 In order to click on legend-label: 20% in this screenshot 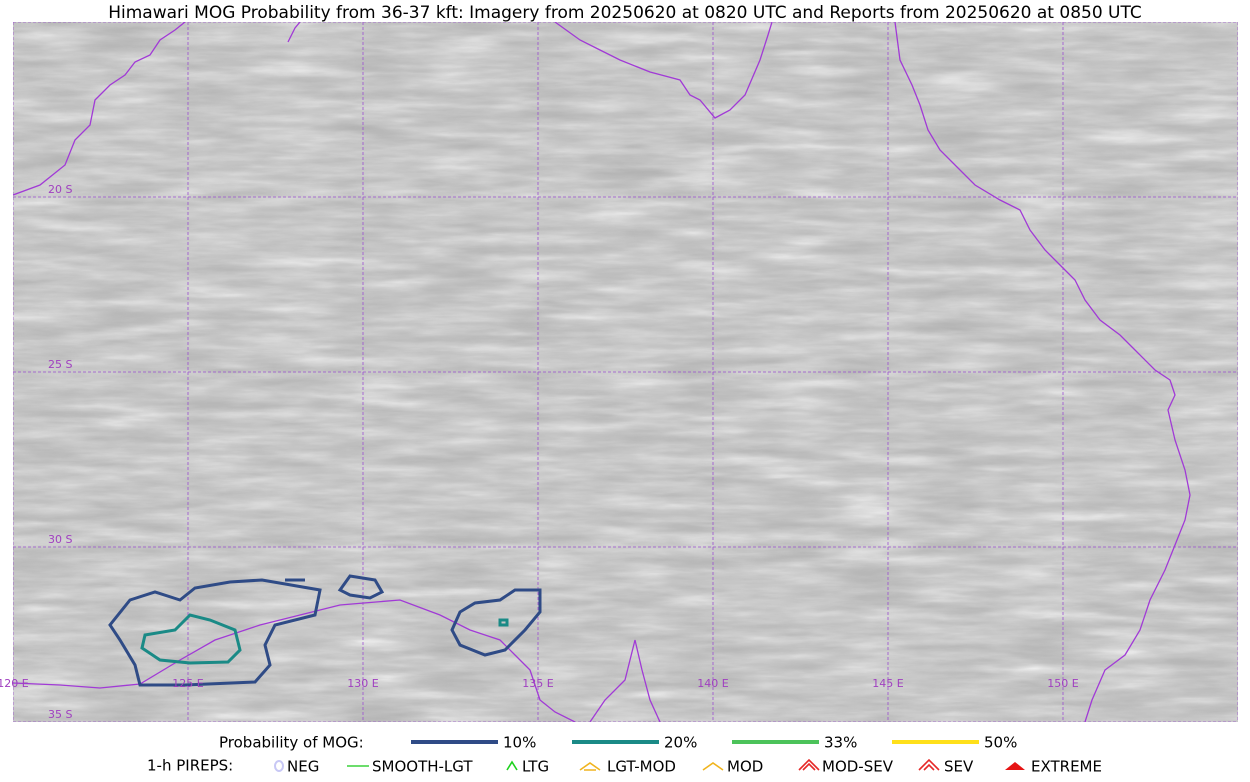, I will do `click(680, 743)`.